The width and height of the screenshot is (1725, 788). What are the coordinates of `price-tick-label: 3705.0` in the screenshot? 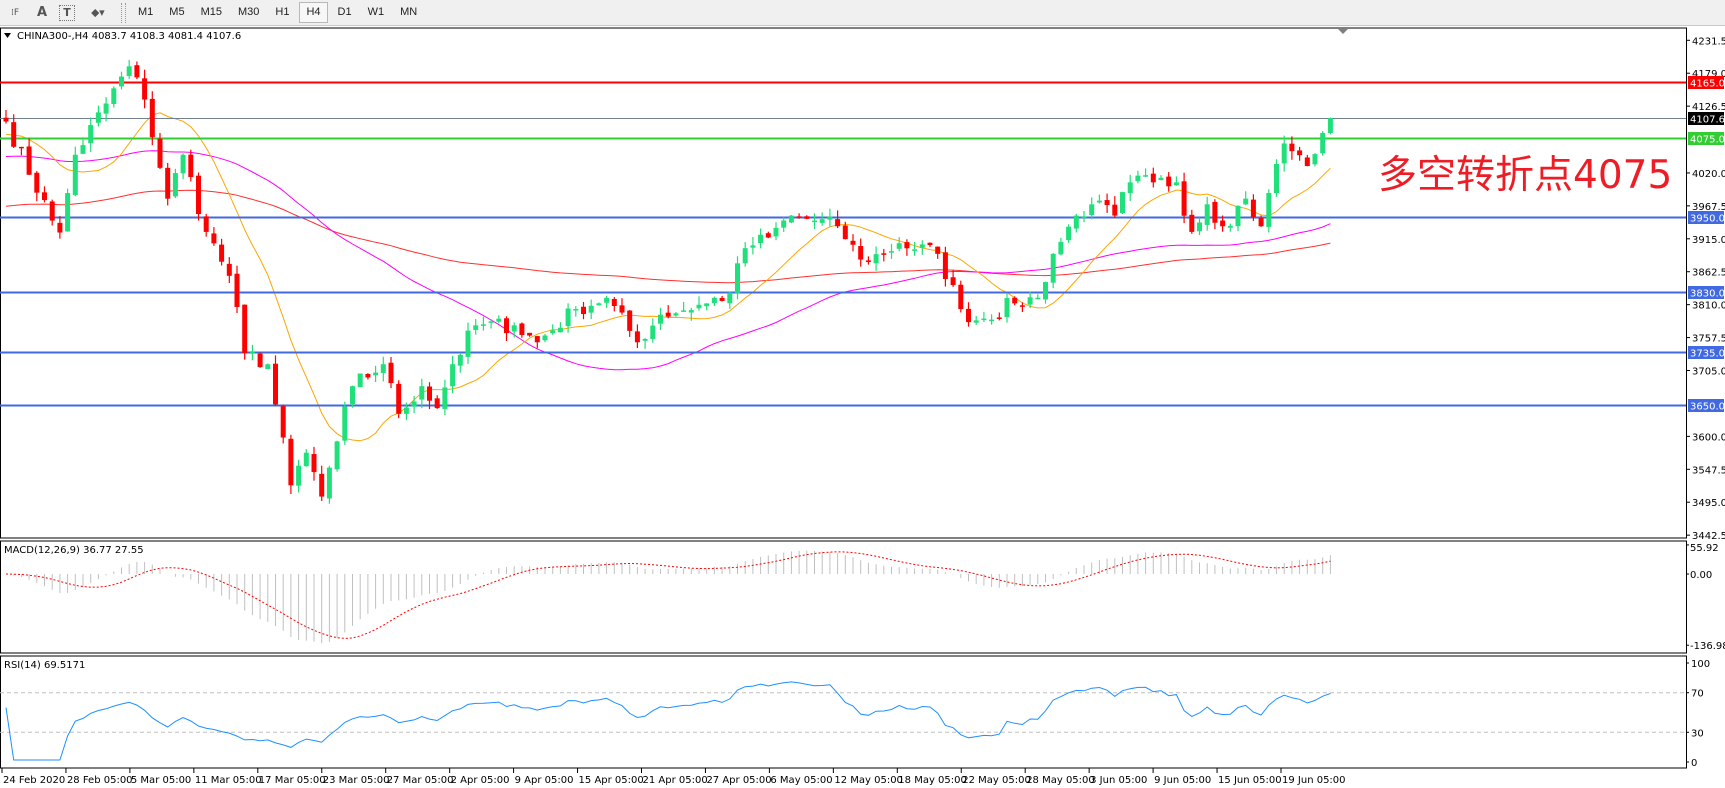 It's located at (1708, 372).